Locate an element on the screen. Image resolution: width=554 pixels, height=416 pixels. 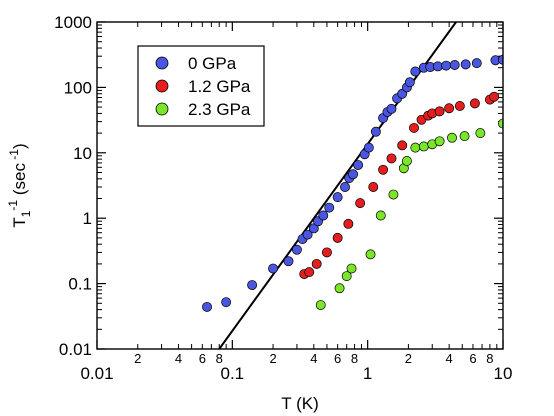
y-tick-label: 10 is located at coordinates (82, 153).